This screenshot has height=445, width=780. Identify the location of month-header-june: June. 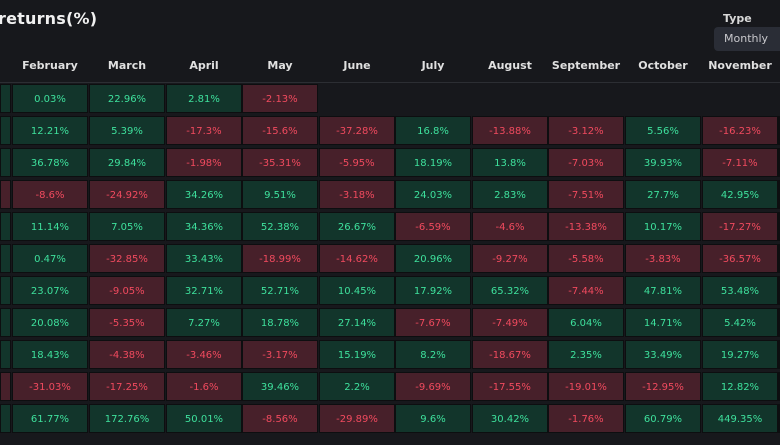
(357, 65).